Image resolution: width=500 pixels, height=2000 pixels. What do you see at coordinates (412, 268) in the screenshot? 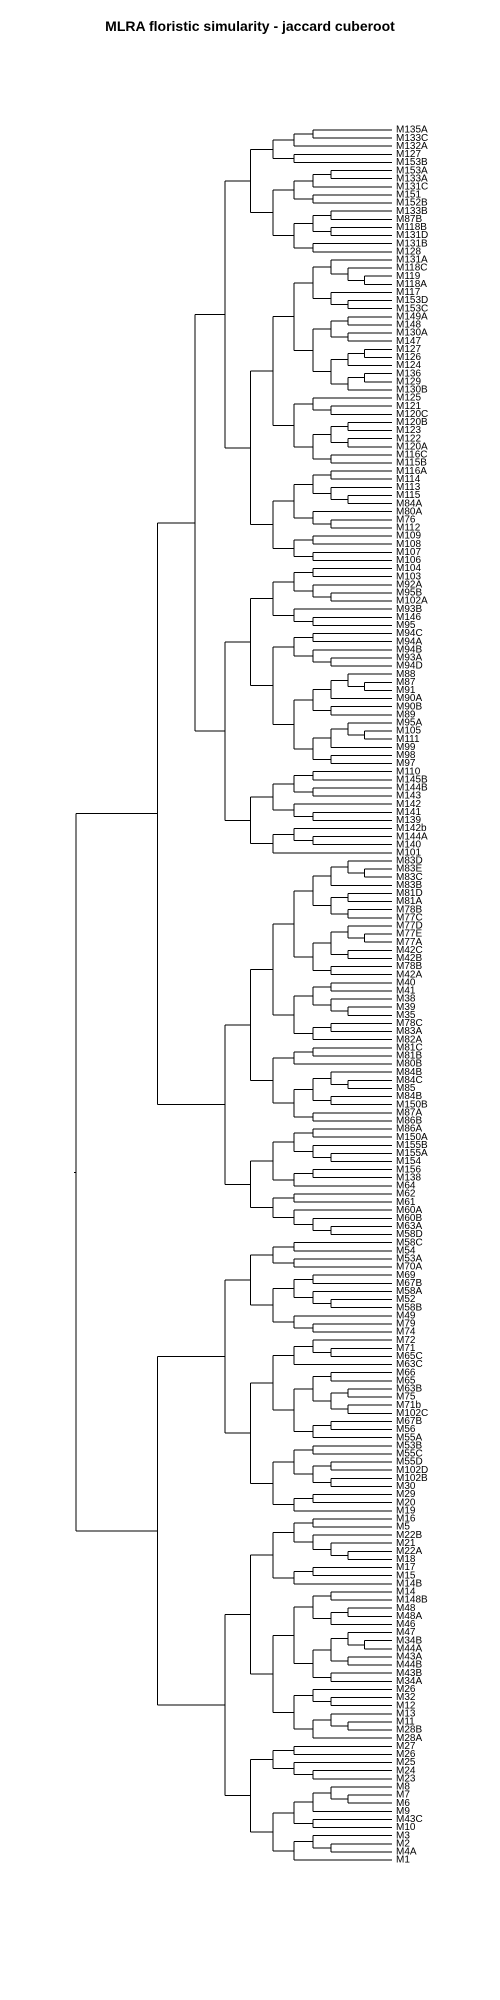
I see `leaf-label: M118C` at bounding box center [412, 268].